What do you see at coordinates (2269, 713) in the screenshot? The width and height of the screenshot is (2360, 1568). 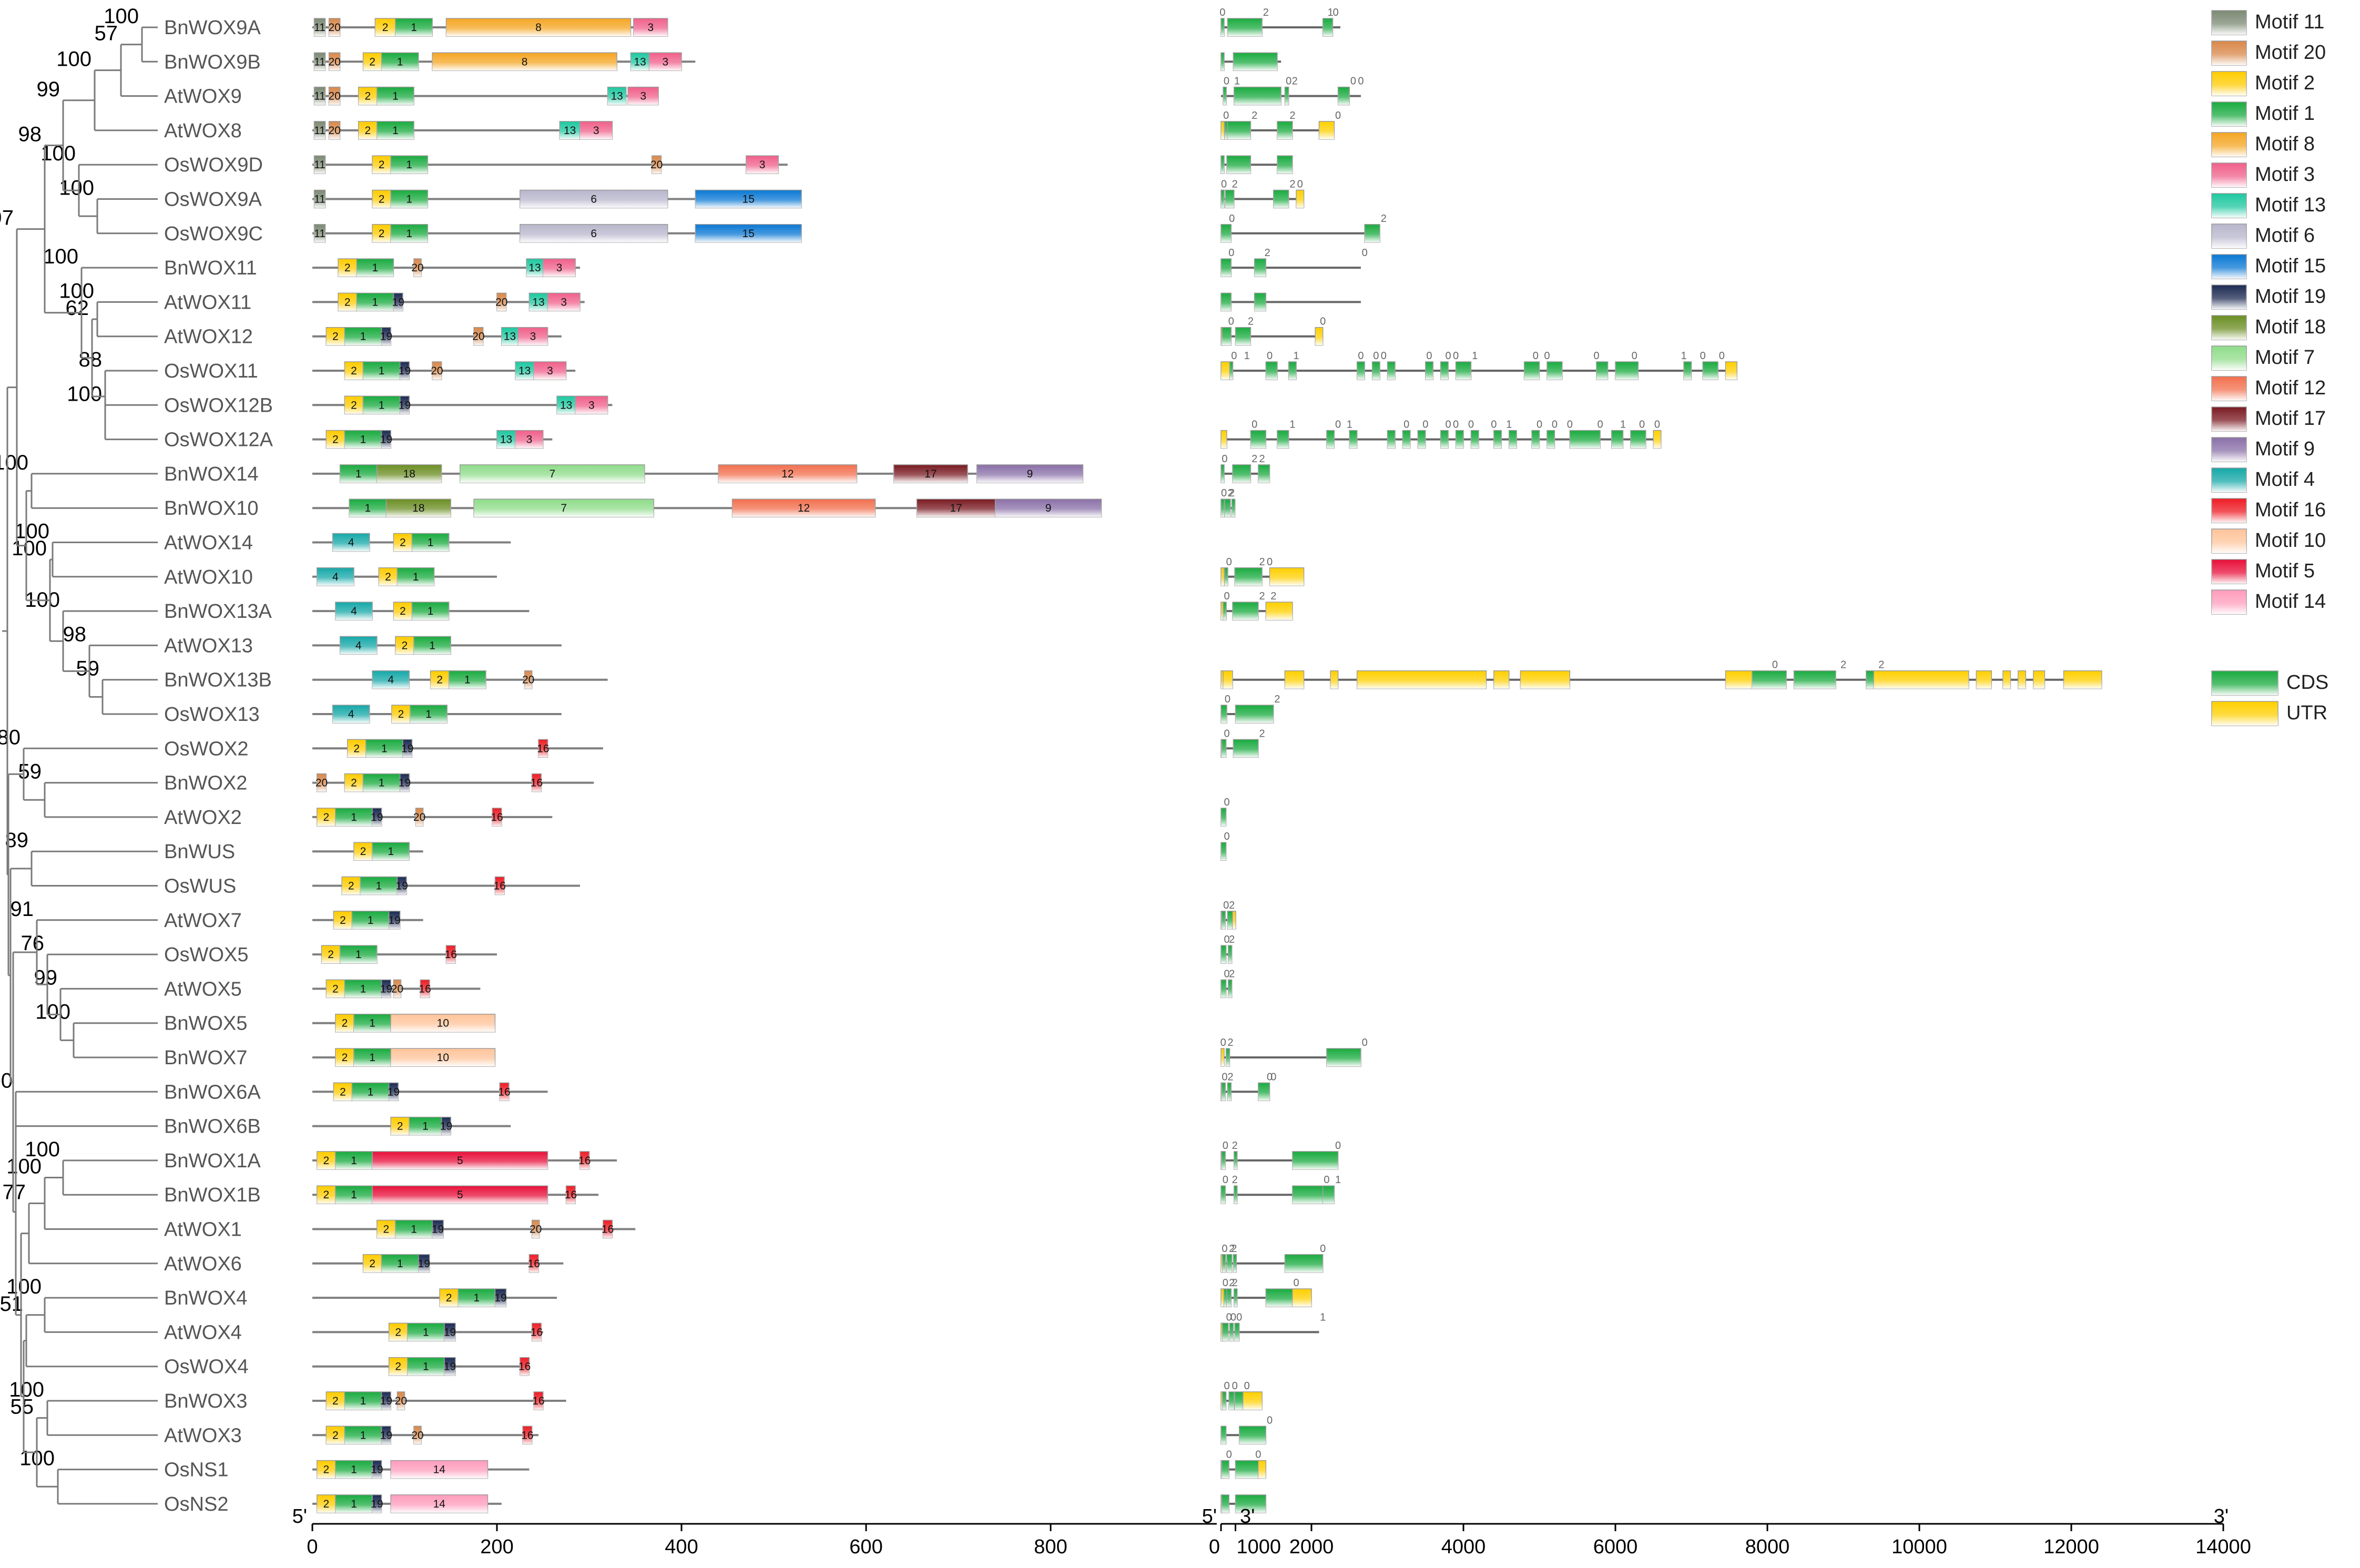 I see `legend-structure-entry: UTR` at bounding box center [2269, 713].